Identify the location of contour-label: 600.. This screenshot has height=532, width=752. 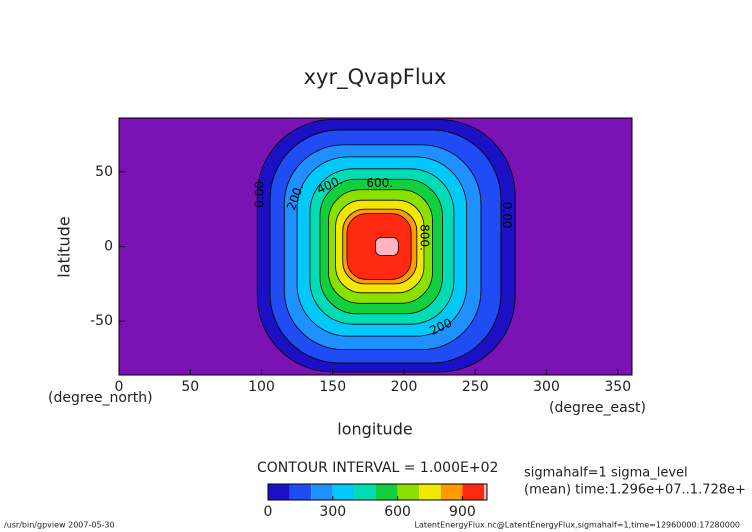
(379, 183).